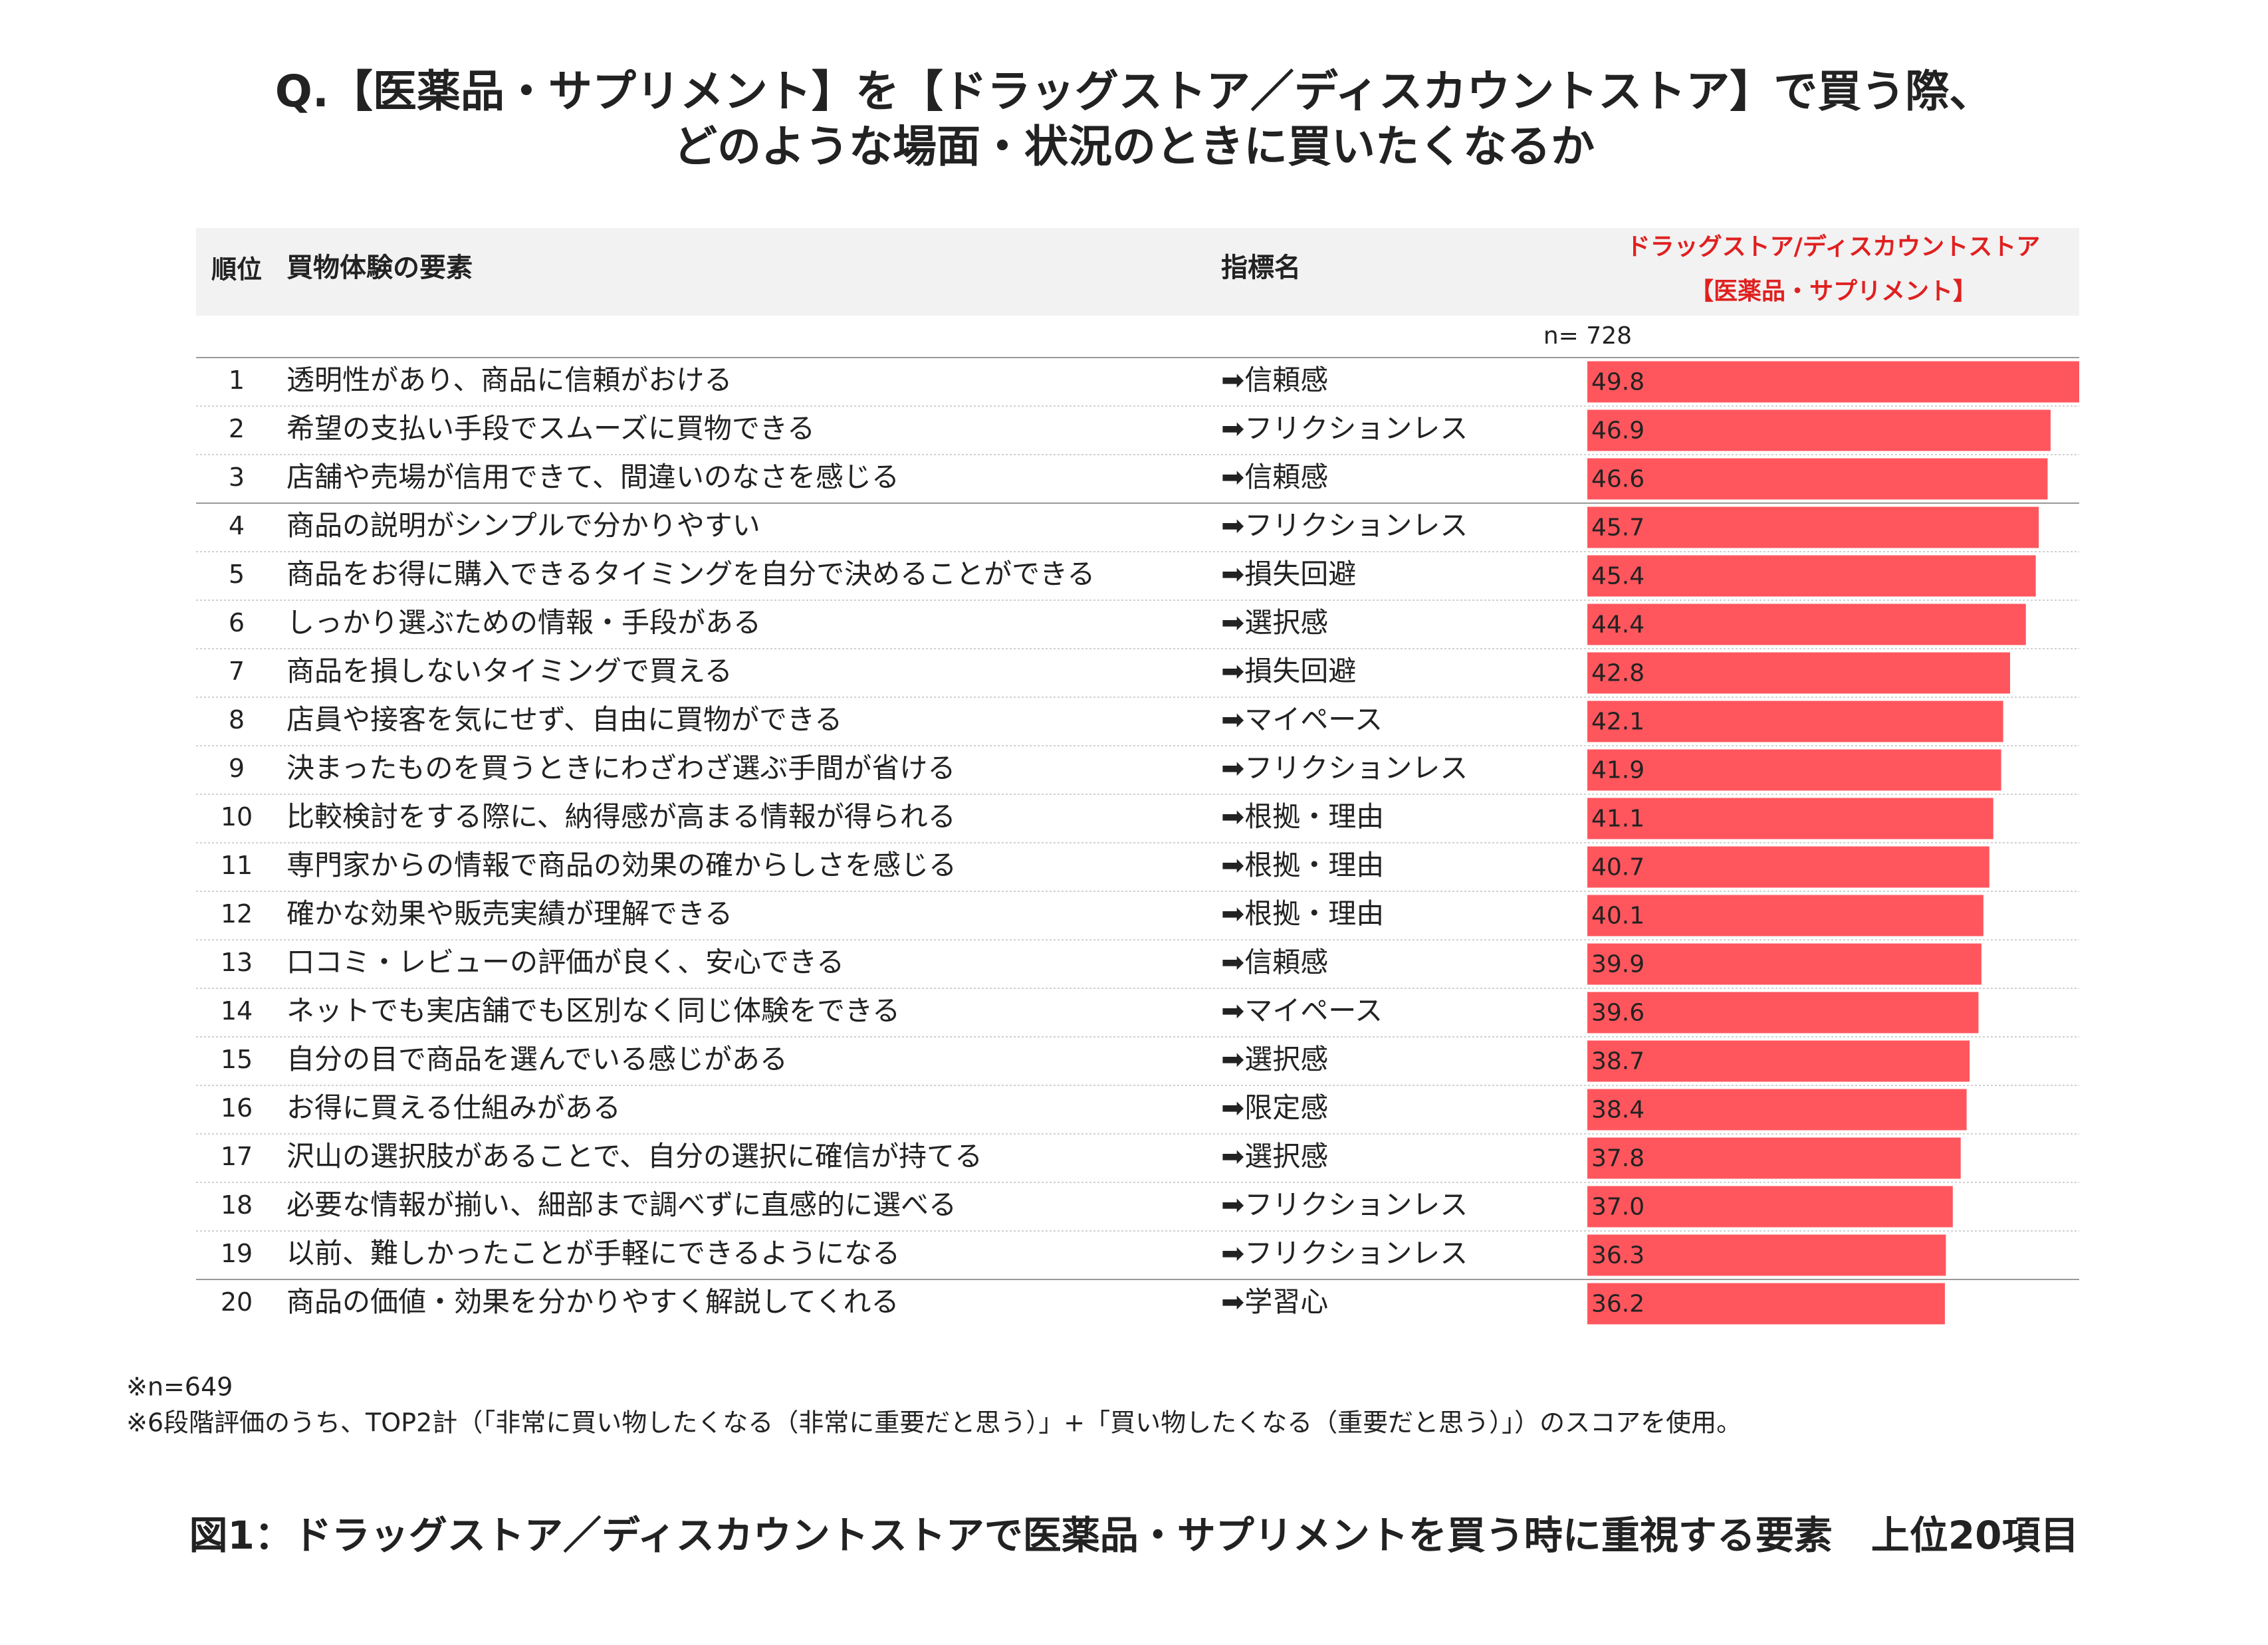 The image size is (2268, 1645). Describe the element at coordinates (550, 428) in the screenshot. I see `element: 希望の支払い手段でスムーズに買物できる` at that location.